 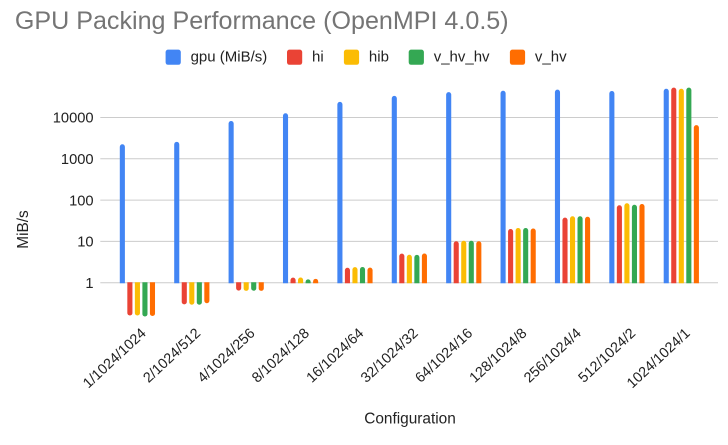 I want to click on svg-text:GPU Packing Performance (OpenM: GPU Packing Performance (OpenMPI 4.0.5), so click(x=262, y=21).